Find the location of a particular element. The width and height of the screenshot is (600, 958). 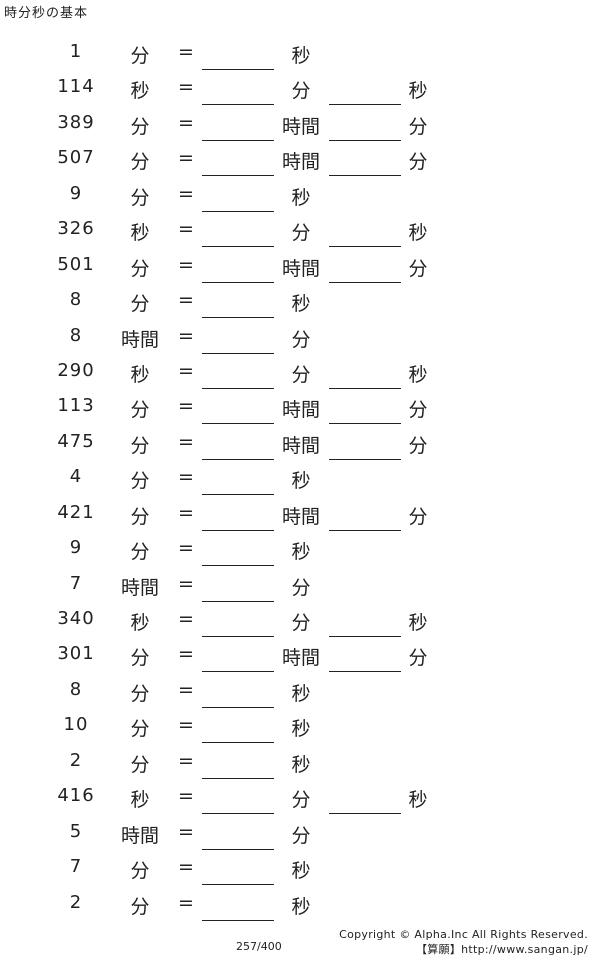

problem-row: 114 秒 = 分 秒 is located at coordinates (300, 88).